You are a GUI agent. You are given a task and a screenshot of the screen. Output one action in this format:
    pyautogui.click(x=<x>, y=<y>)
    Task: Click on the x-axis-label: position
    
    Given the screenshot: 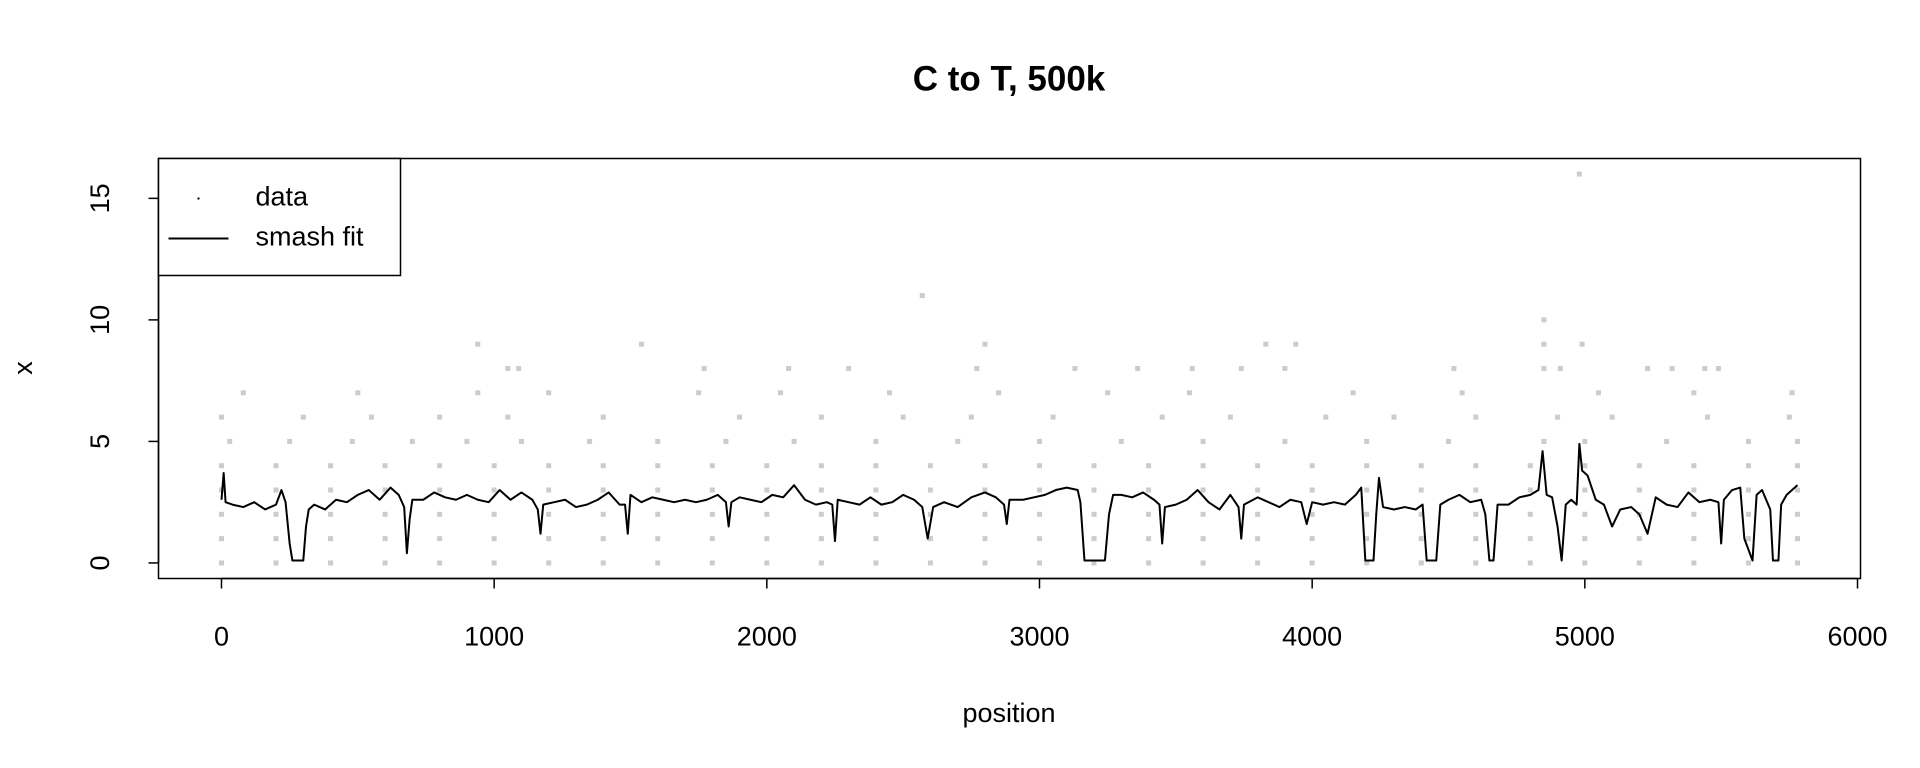 What is the action you would take?
    pyautogui.click(x=1008, y=713)
    